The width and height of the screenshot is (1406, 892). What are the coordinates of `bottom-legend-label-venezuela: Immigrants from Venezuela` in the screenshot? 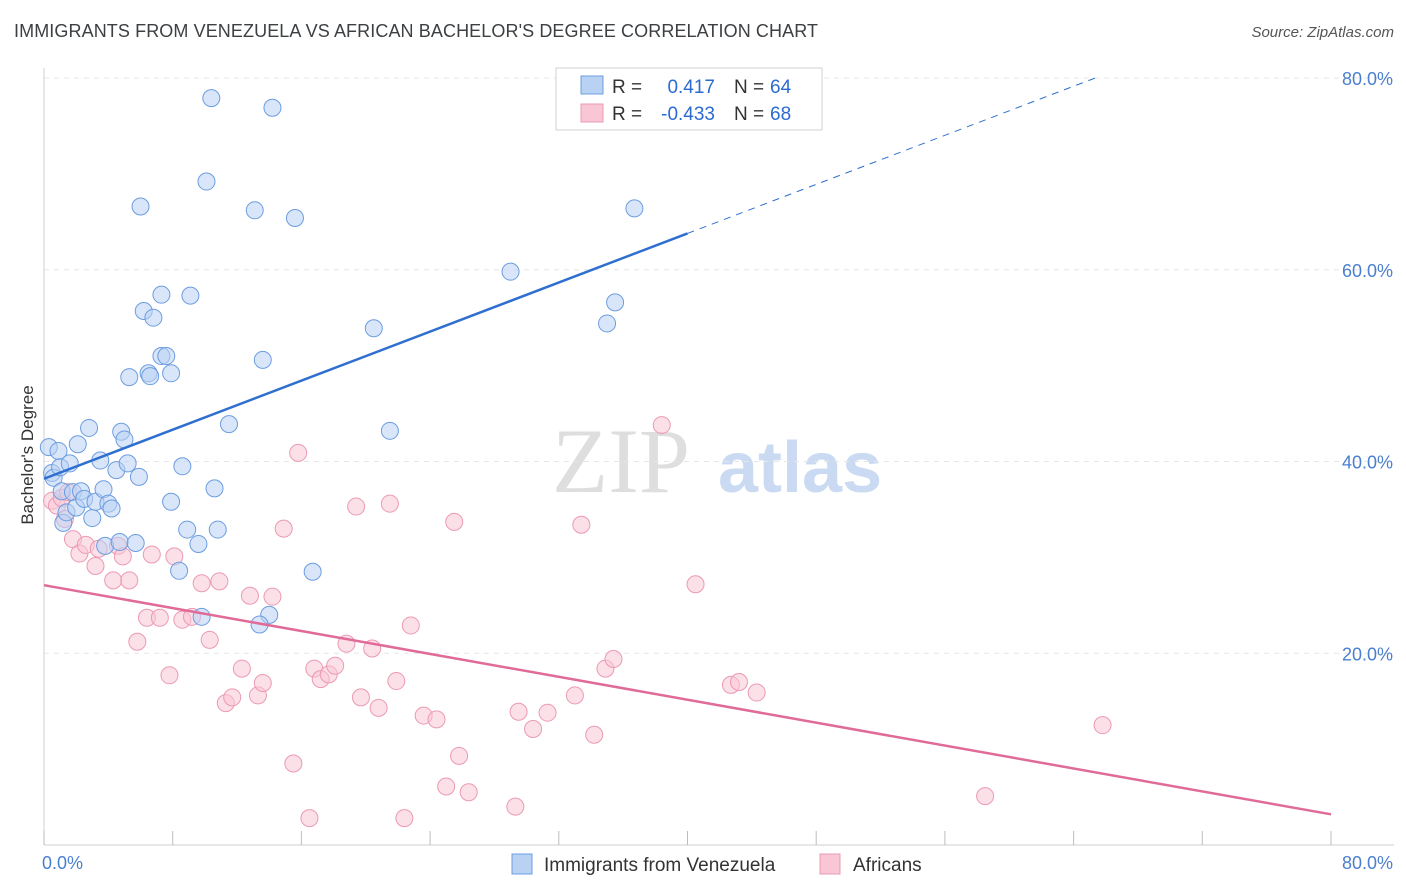 It's located at (660, 865).